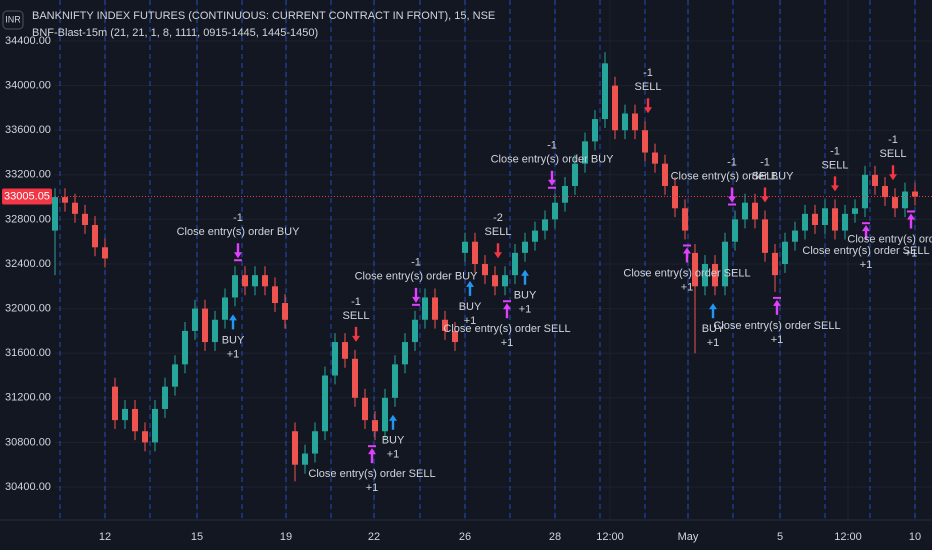 The height and width of the screenshot is (550, 932). I want to click on x-tick-label: 12:00, so click(610, 537).